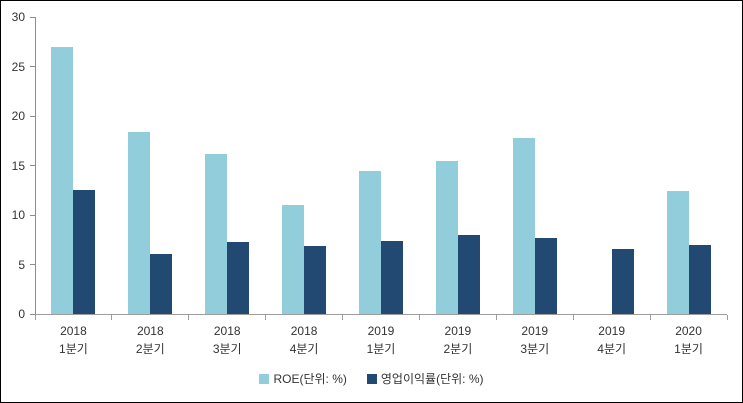 This screenshot has width=743, height=403. Describe the element at coordinates (534, 340) in the screenshot. I see `x-axis-label: 2019 3분기` at that location.